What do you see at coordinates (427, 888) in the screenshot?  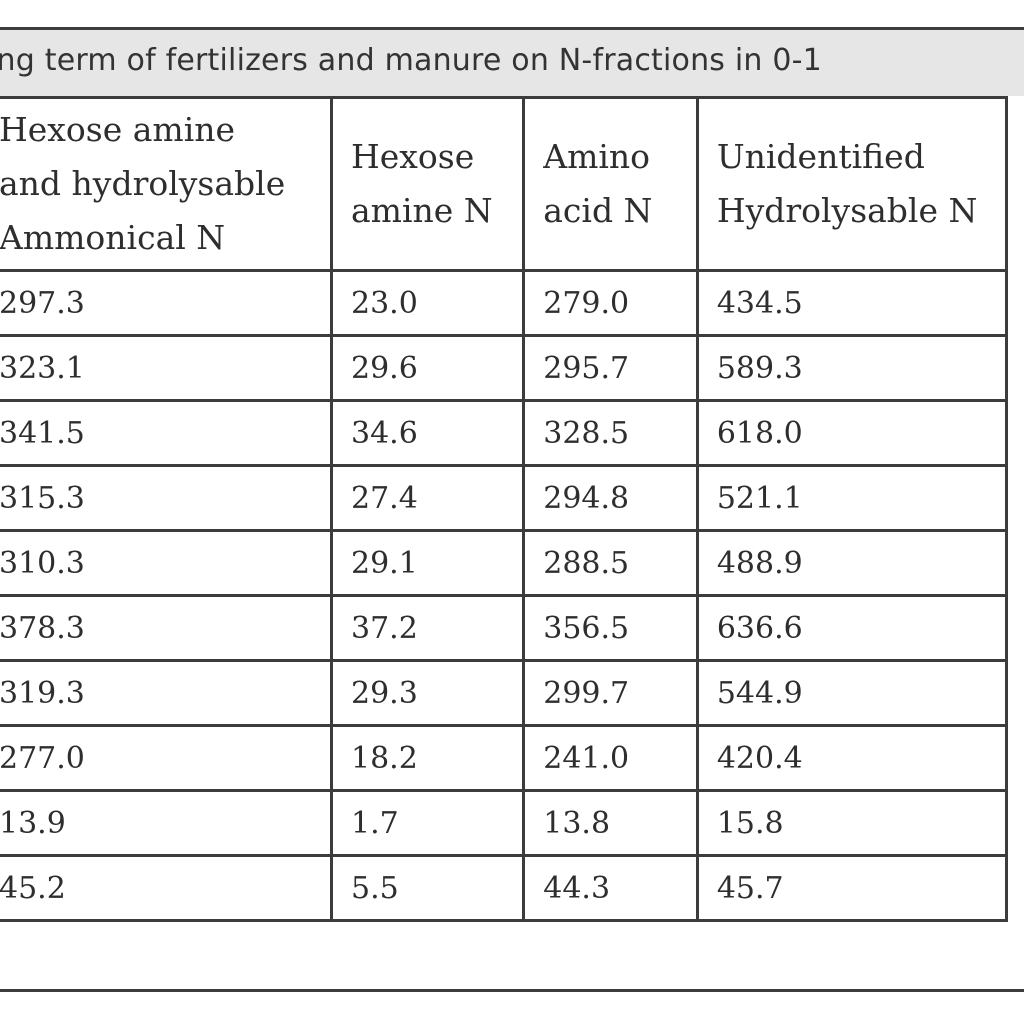 I see `cell-hexose-amine: 5.5` at bounding box center [427, 888].